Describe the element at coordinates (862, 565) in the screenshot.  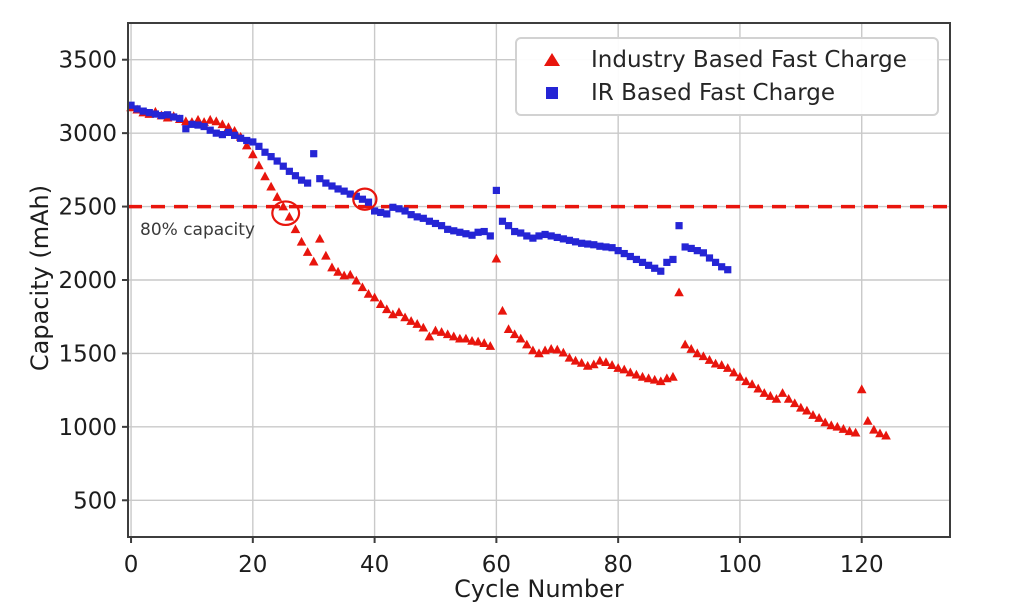
I see `x-tick-label: 120` at that location.